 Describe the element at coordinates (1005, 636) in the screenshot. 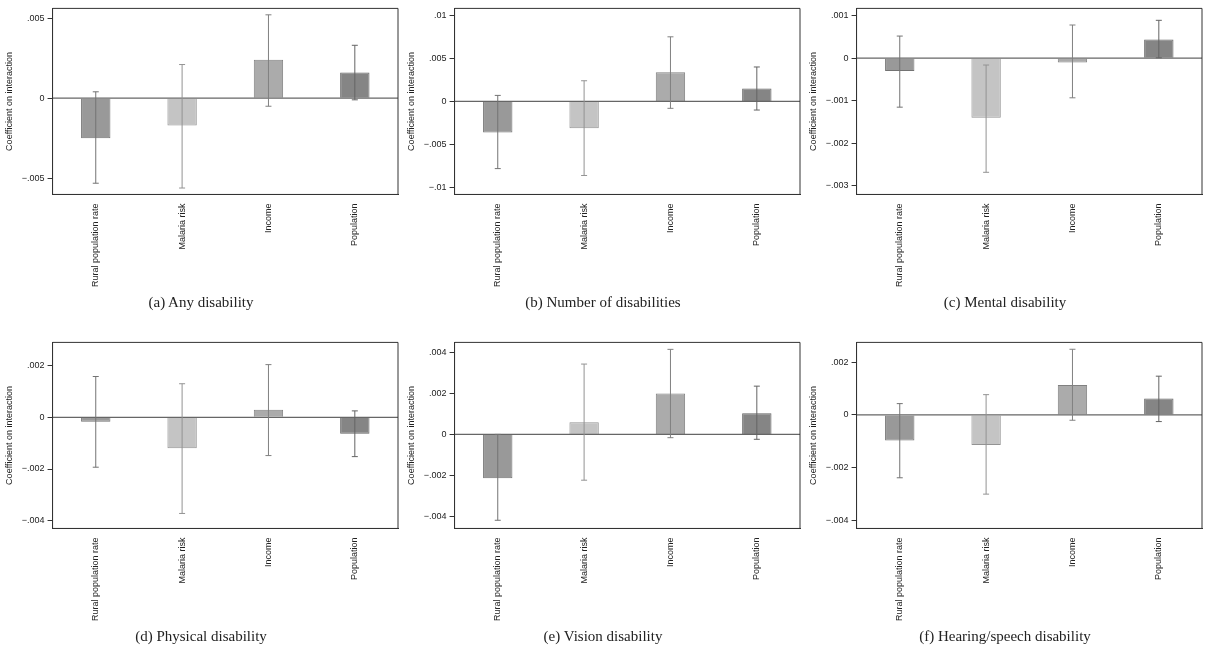

I see `text: (f) Hearing/speech disability` at that location.